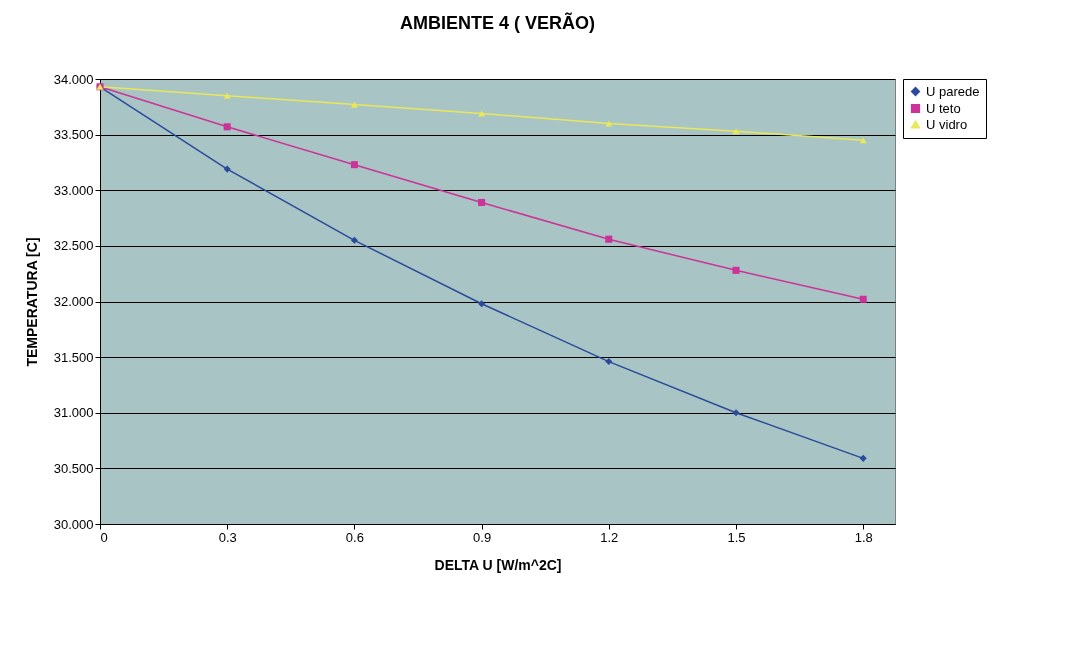 The width and height of the screenshot is (1076, 659). What do you see at coordinates (73, 301) in the screenshot?
I see `y-tick-label: 32.000` at bounding box center [73, 301].